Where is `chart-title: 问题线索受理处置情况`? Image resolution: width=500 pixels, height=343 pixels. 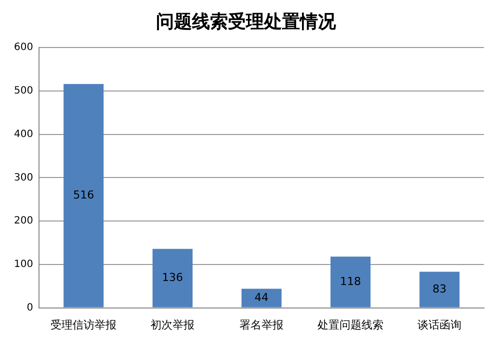
chart-title: 问题线索受理处置情况 is located at coordinates (246, 21).